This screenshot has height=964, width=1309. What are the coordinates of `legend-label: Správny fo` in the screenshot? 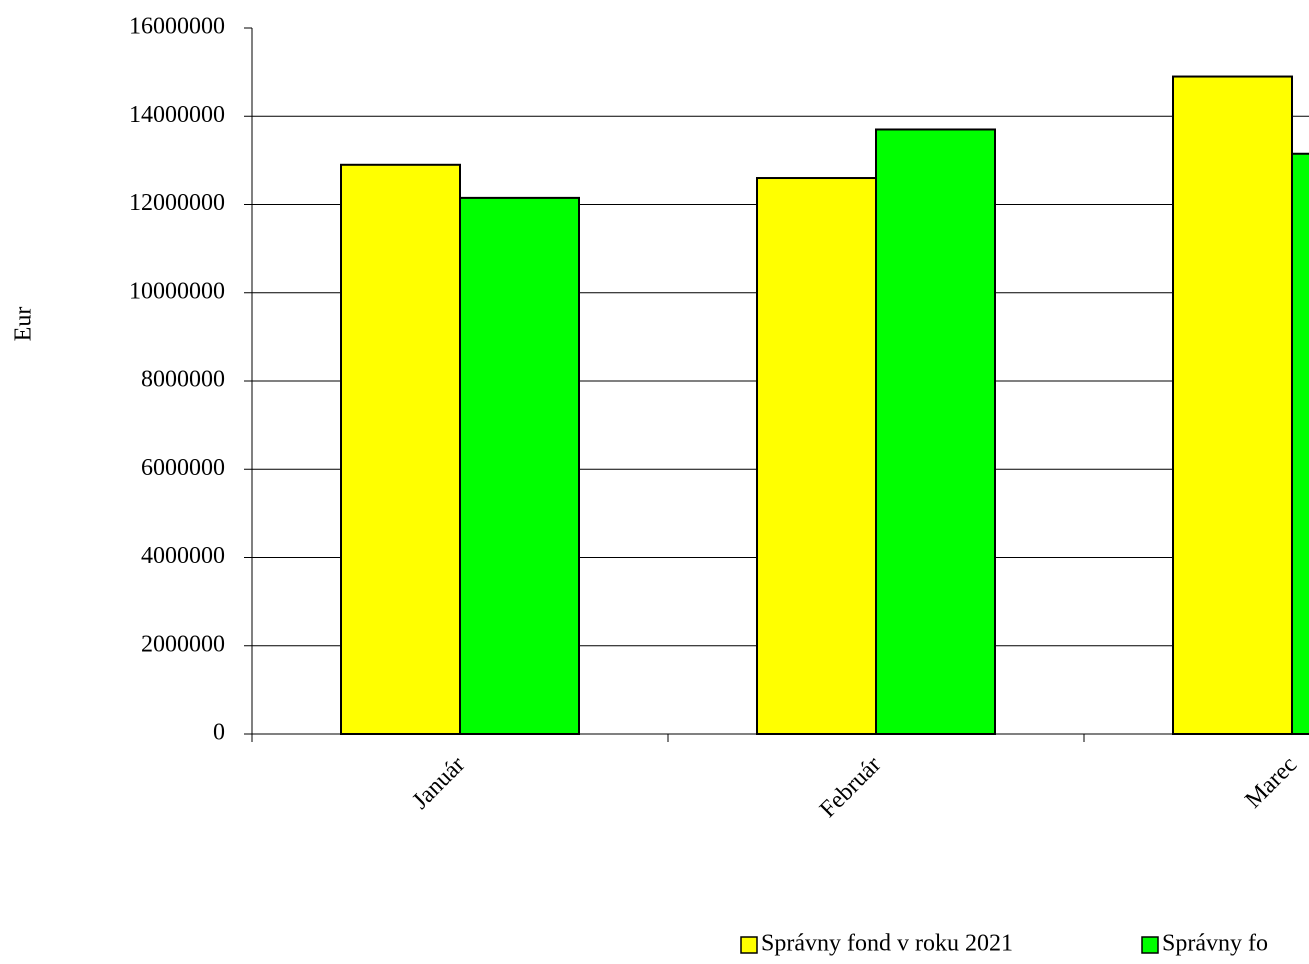 It's located at (1215, 944).